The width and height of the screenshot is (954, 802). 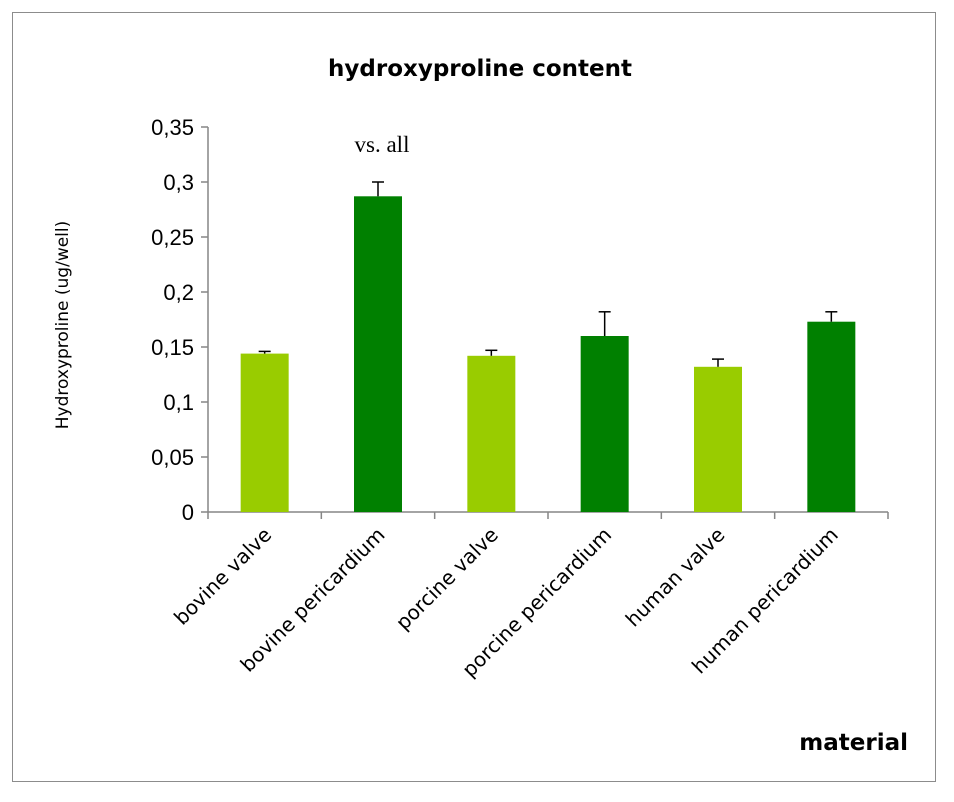 What do you see at coordinates (178, 292) in the screenshot?
I see `y-tick-label: 0,2` at bounding box center [178, 292].